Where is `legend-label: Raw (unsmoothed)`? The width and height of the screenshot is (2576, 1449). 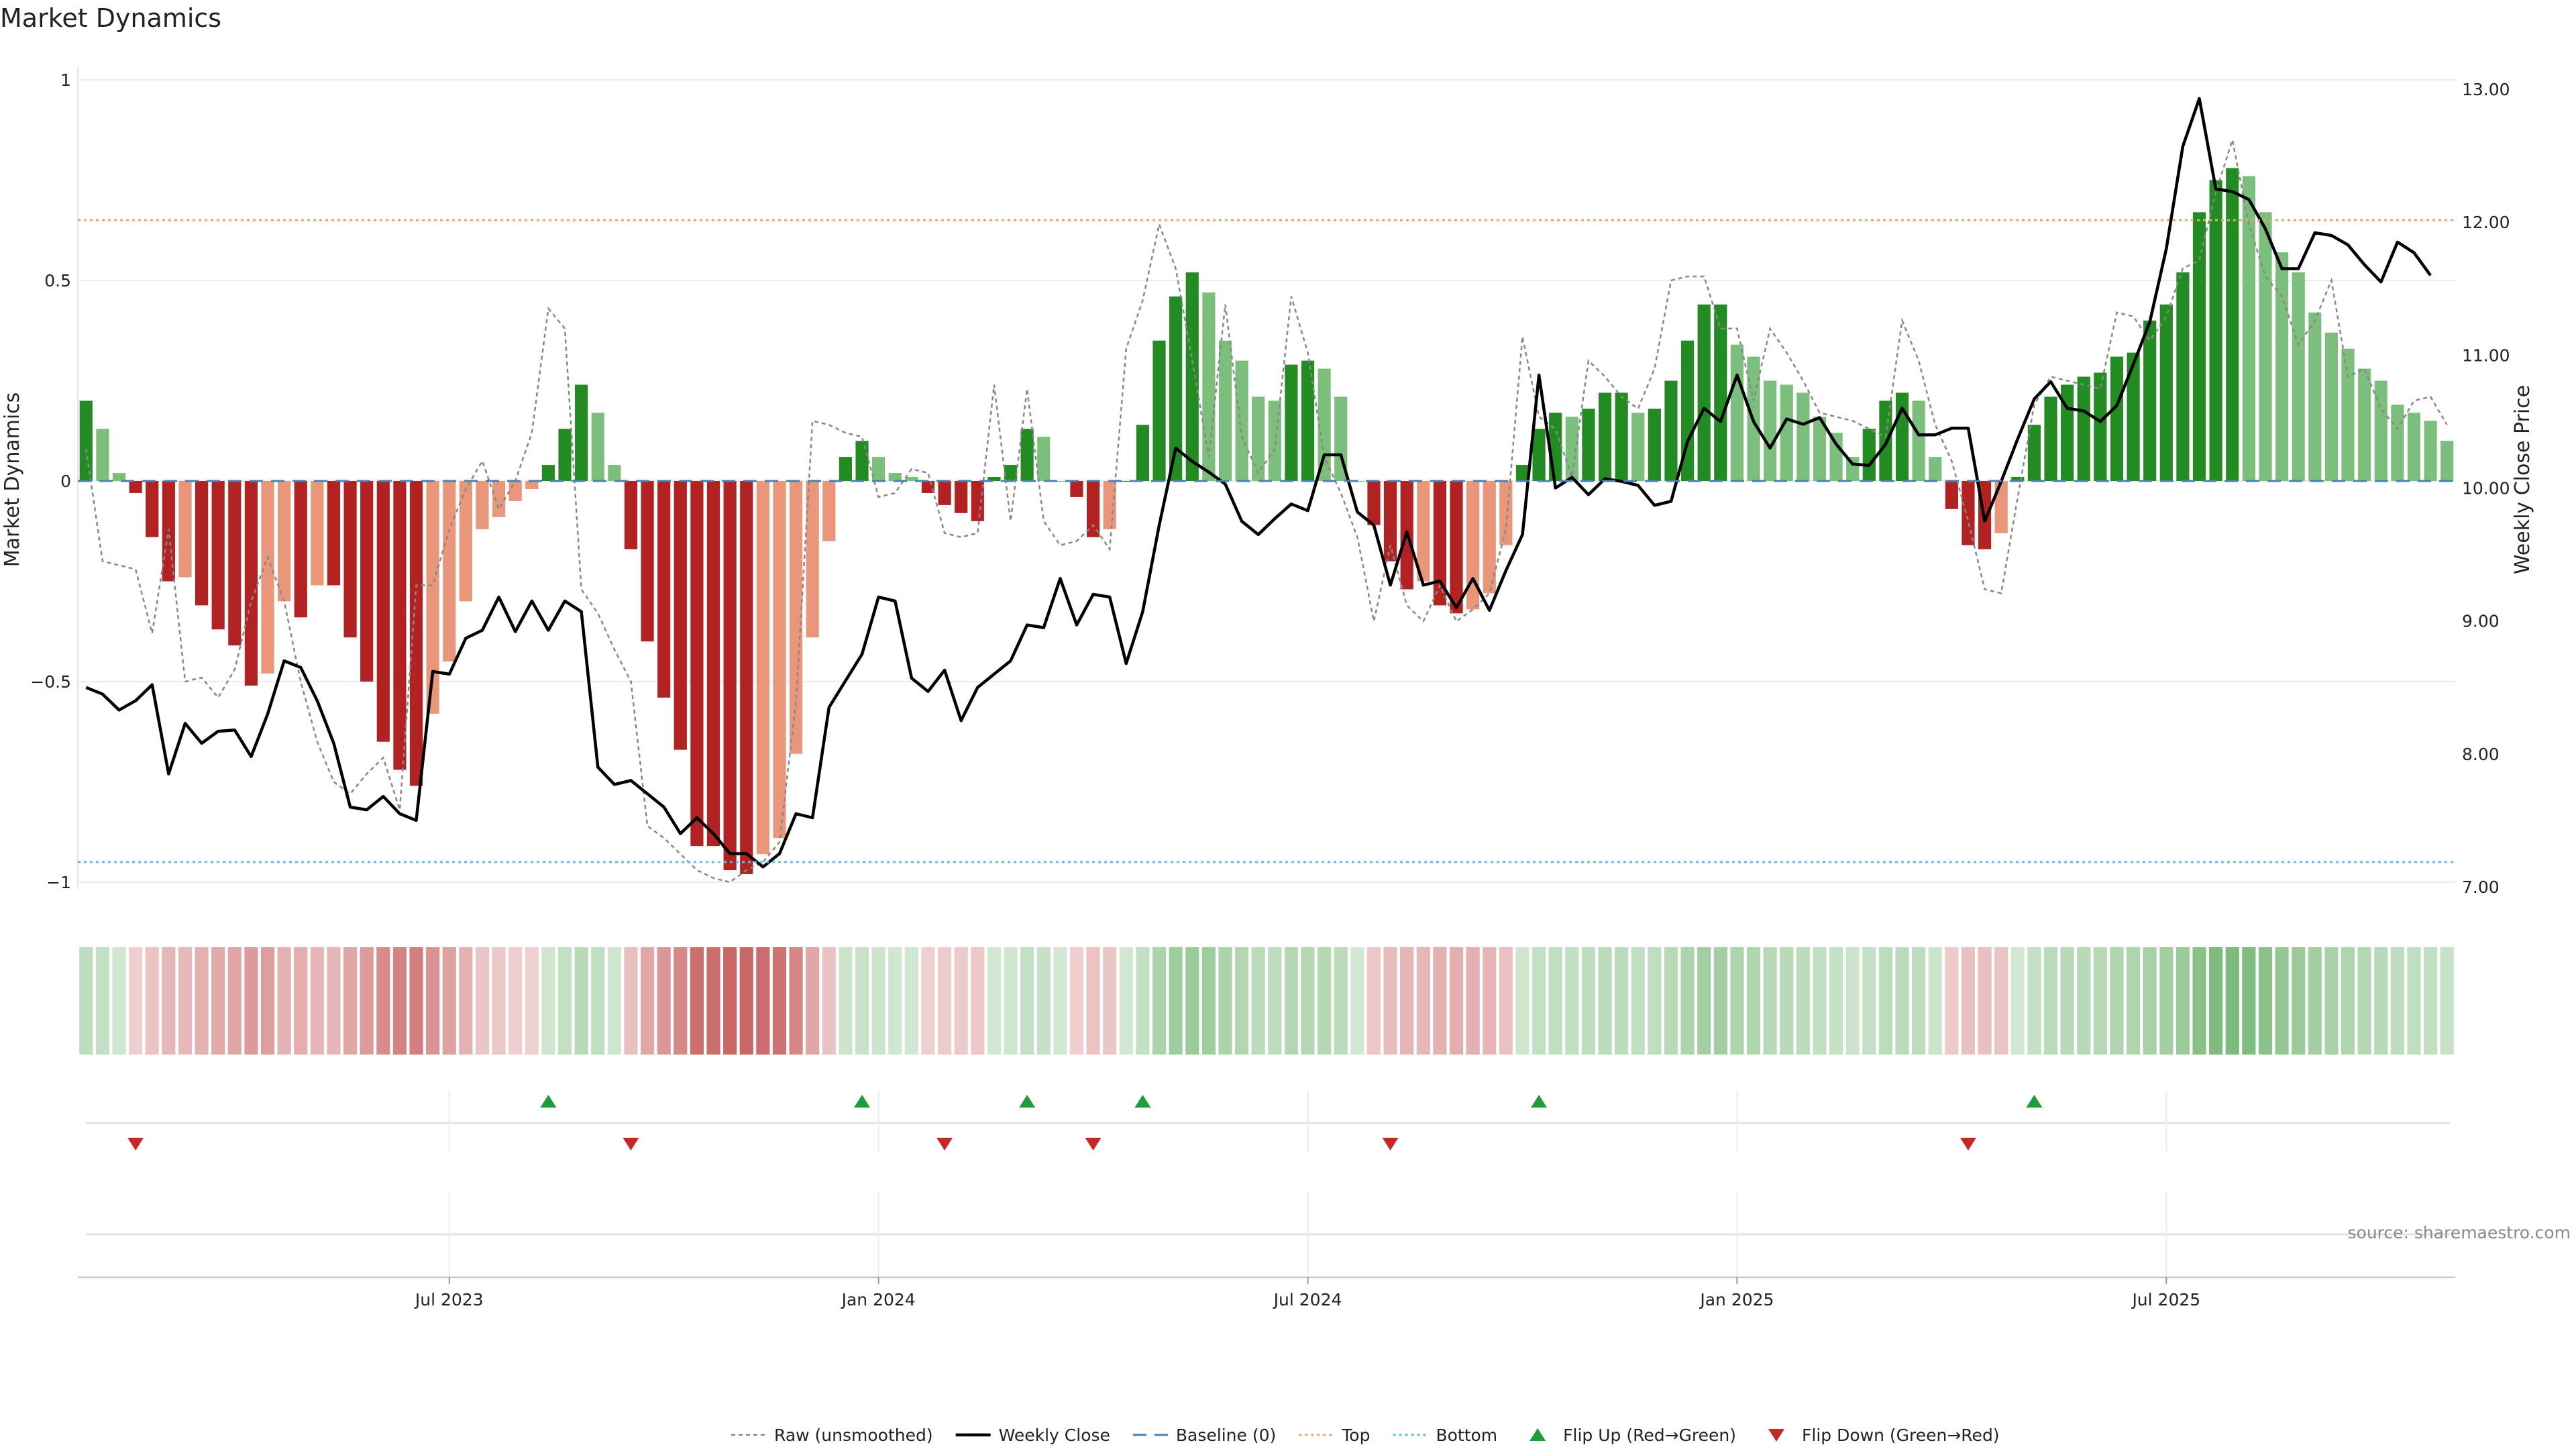
legend-label: Raw (unsmoothed) is located at coordinates (853, 1435).